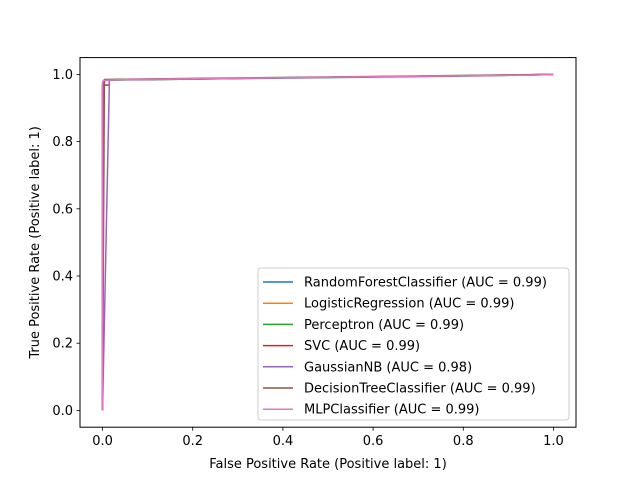  Describe the element at coordinates (192, 441) in the screenshot. I see `x-tick-label: 0.2` at that location.